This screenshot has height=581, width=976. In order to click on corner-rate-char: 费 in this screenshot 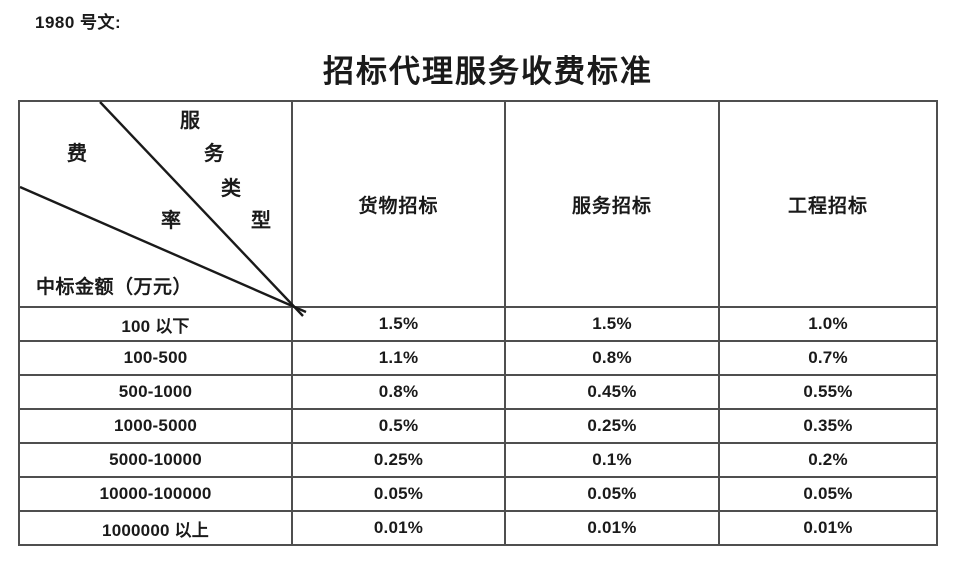, I will do `click(77, 154)`.